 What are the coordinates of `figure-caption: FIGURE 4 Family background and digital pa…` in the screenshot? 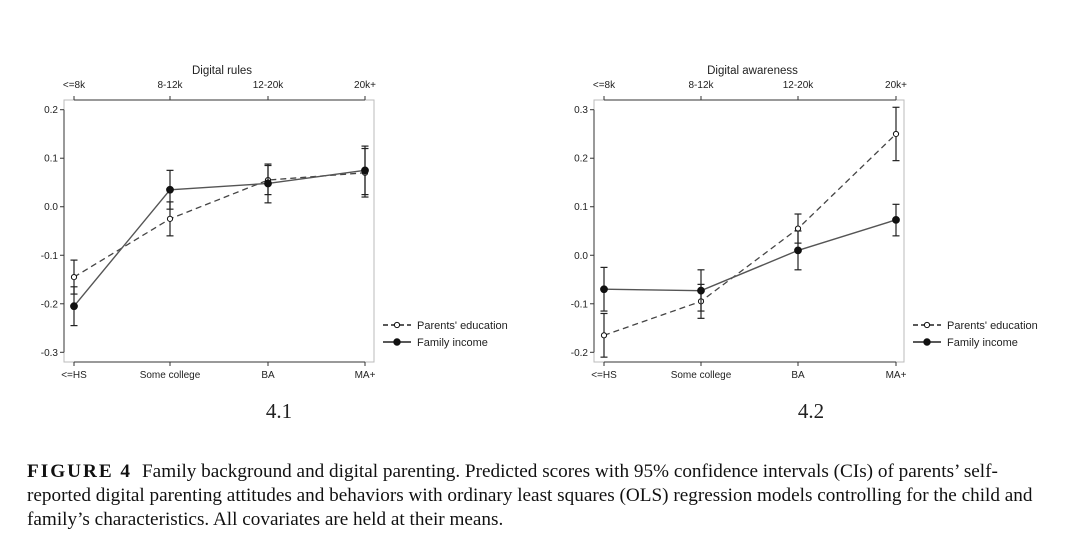 It's located at (542, 496).